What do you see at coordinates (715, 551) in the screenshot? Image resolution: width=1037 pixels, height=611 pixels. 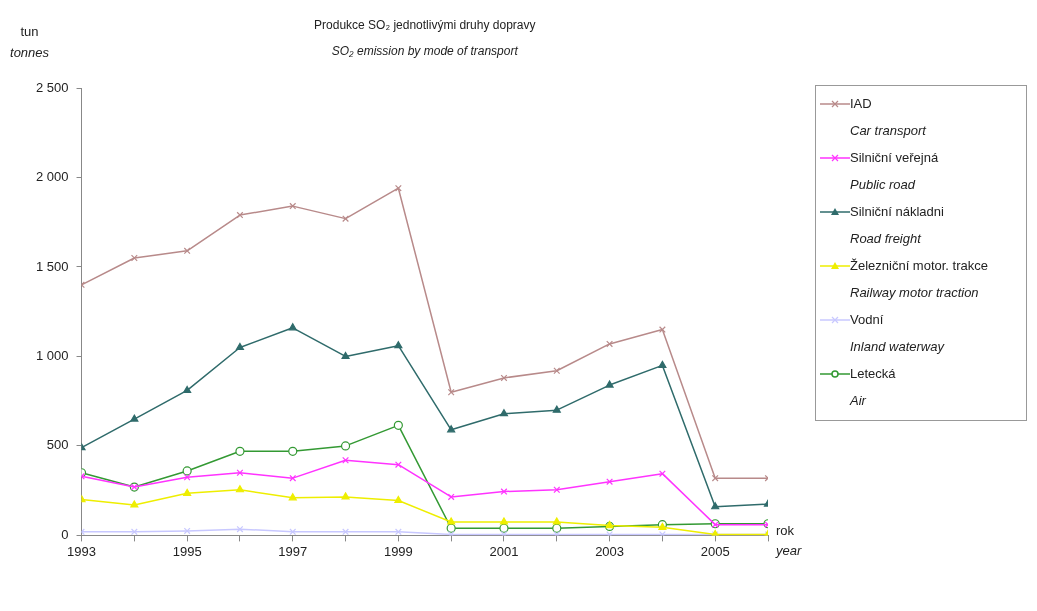 I see `x-tick-label: 2005` at bounding box center [715, 551].